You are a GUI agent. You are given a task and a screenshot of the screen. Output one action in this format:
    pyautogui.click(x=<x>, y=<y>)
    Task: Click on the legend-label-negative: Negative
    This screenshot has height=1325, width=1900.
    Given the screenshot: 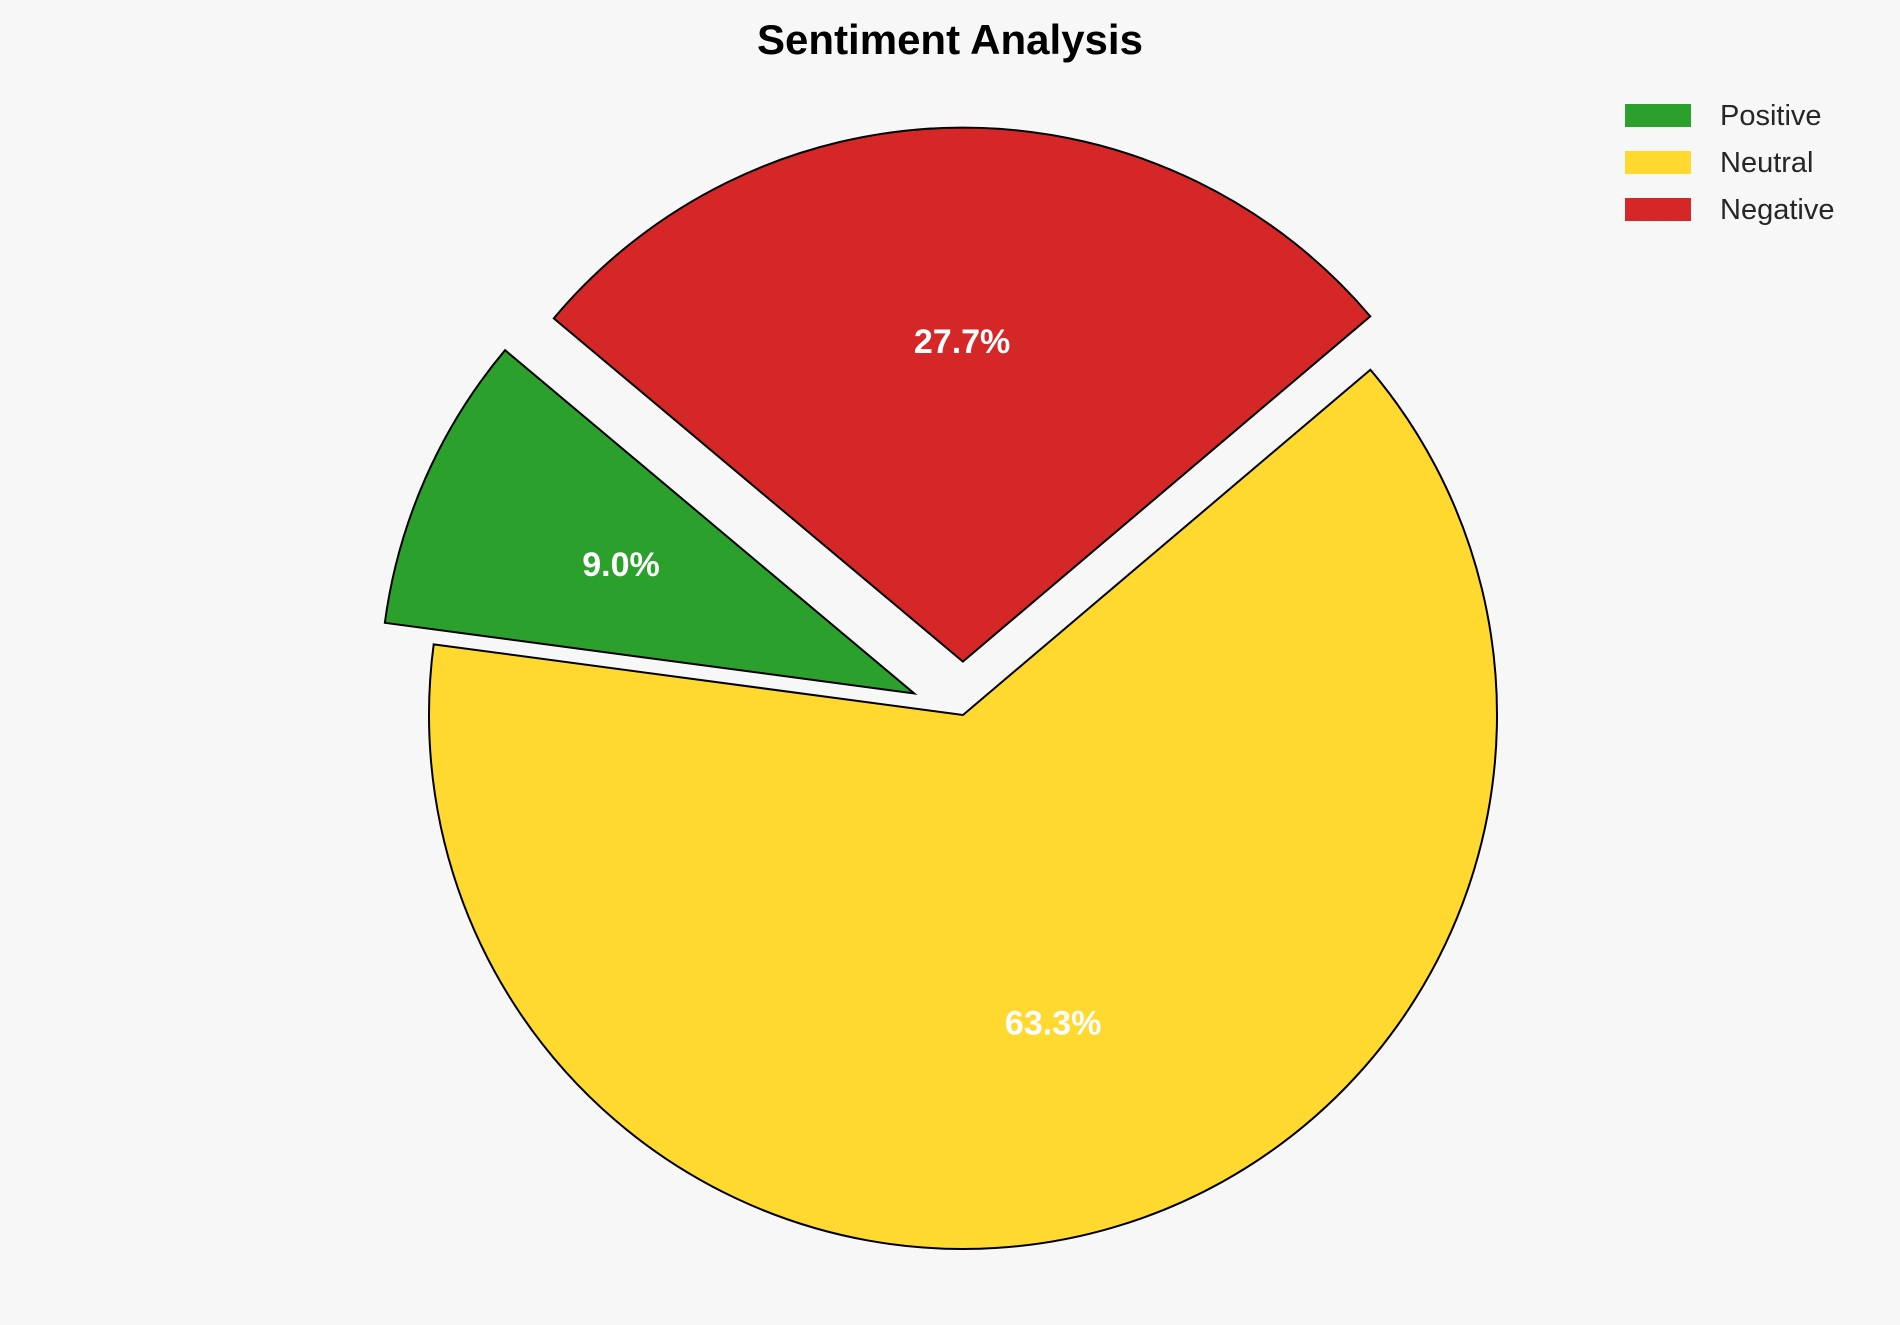 What is the action you would take?
    pyautogui.click(x=1777, y=210)
    